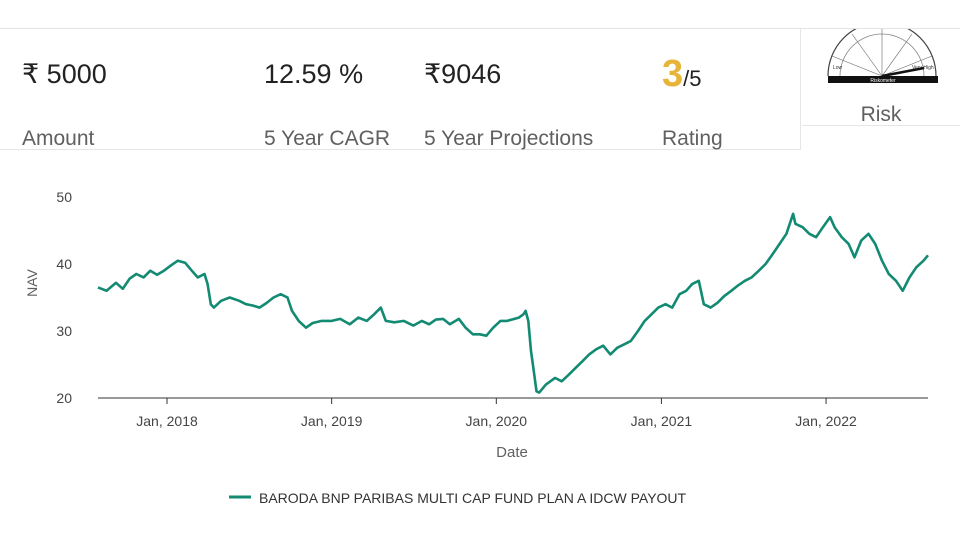  Describe the element at coordinates (32, 282) in the screenshot. I see `y-axis-label: NAV` at that location.